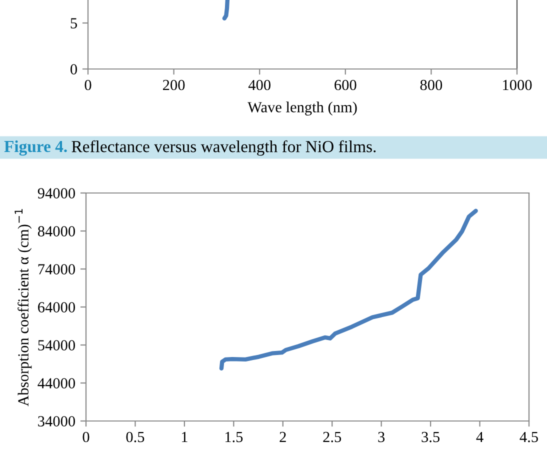 The height and width of the screenshot is (458, 547). I want to click on y-axis-title: Absorption coefficient α (cm)$^{−1}$, so click(23, 307).